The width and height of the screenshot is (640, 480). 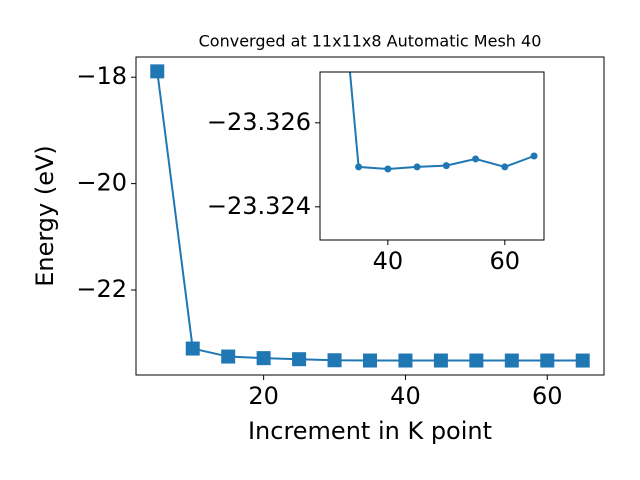 What do you see at coordinates (101, 289) in the screenshot?
I see `y-tick-label: −22` at bounding box center [101, 289].